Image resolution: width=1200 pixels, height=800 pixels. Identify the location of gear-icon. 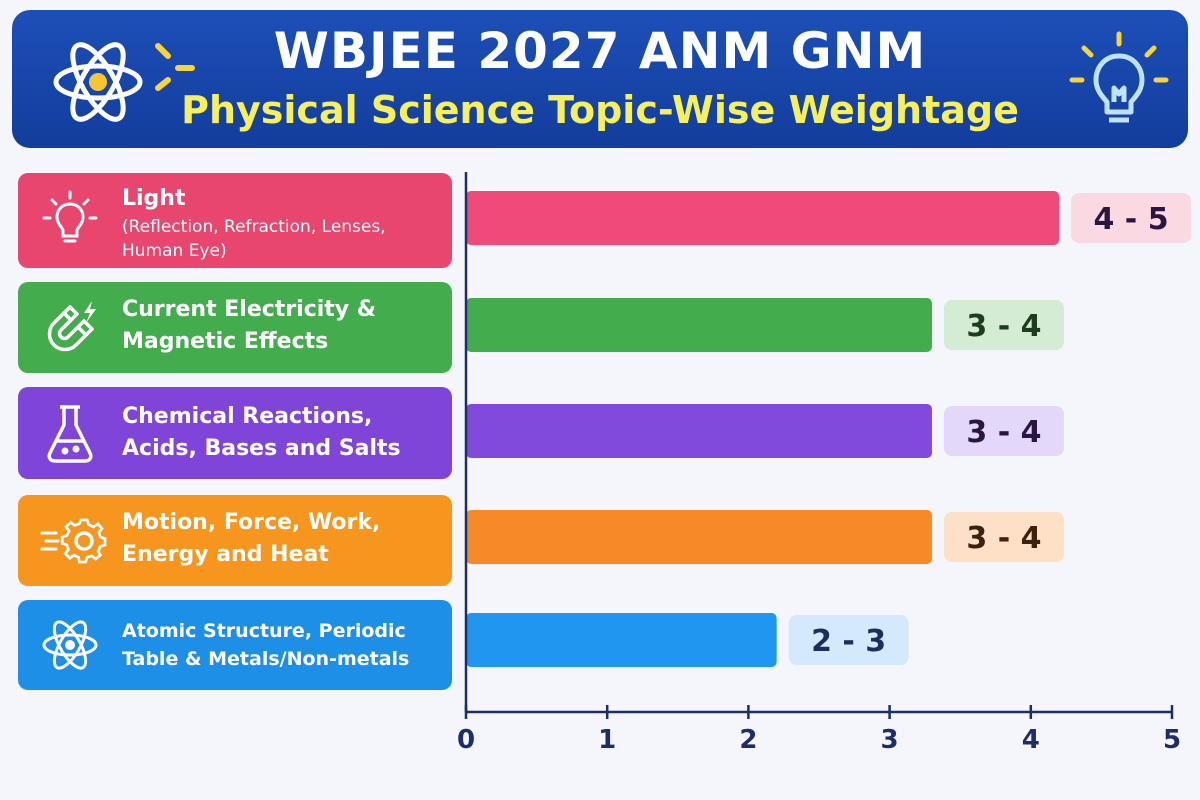
(73, 541).